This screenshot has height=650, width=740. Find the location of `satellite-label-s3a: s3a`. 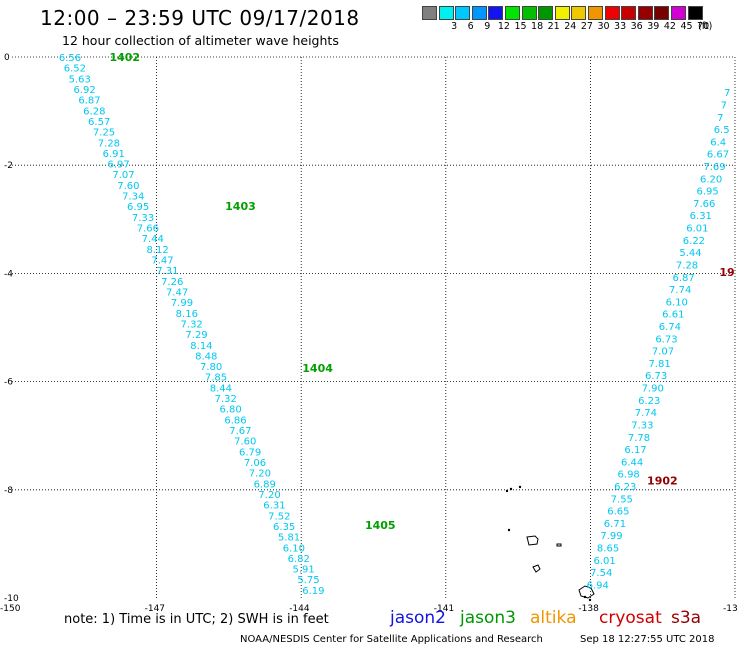

satellite-label-s3a: s3a is located at coordinates (686, 618).